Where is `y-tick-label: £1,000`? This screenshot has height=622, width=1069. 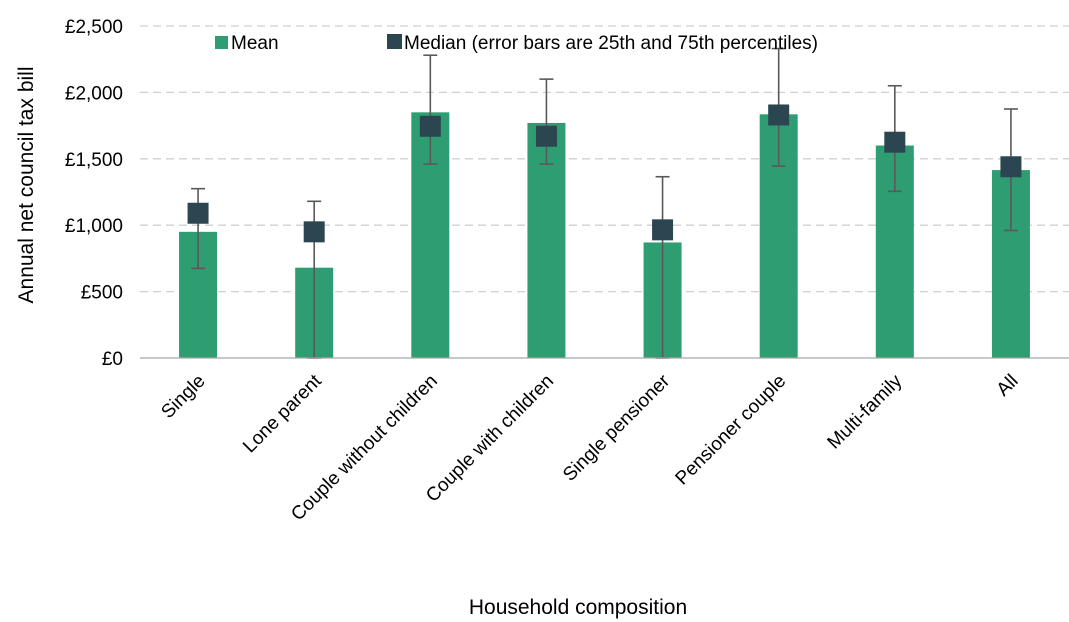 y-tick-label: £1,000 is located at coordinates (94, 226).